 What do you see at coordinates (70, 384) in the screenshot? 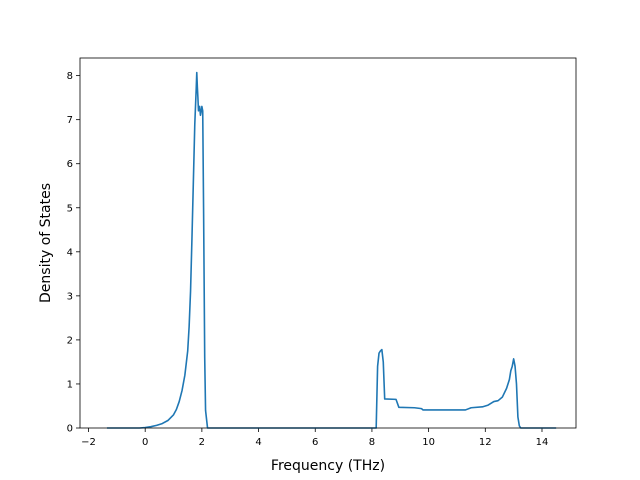
I see `y-tick-label: 1` at bounding box center [70, 384].